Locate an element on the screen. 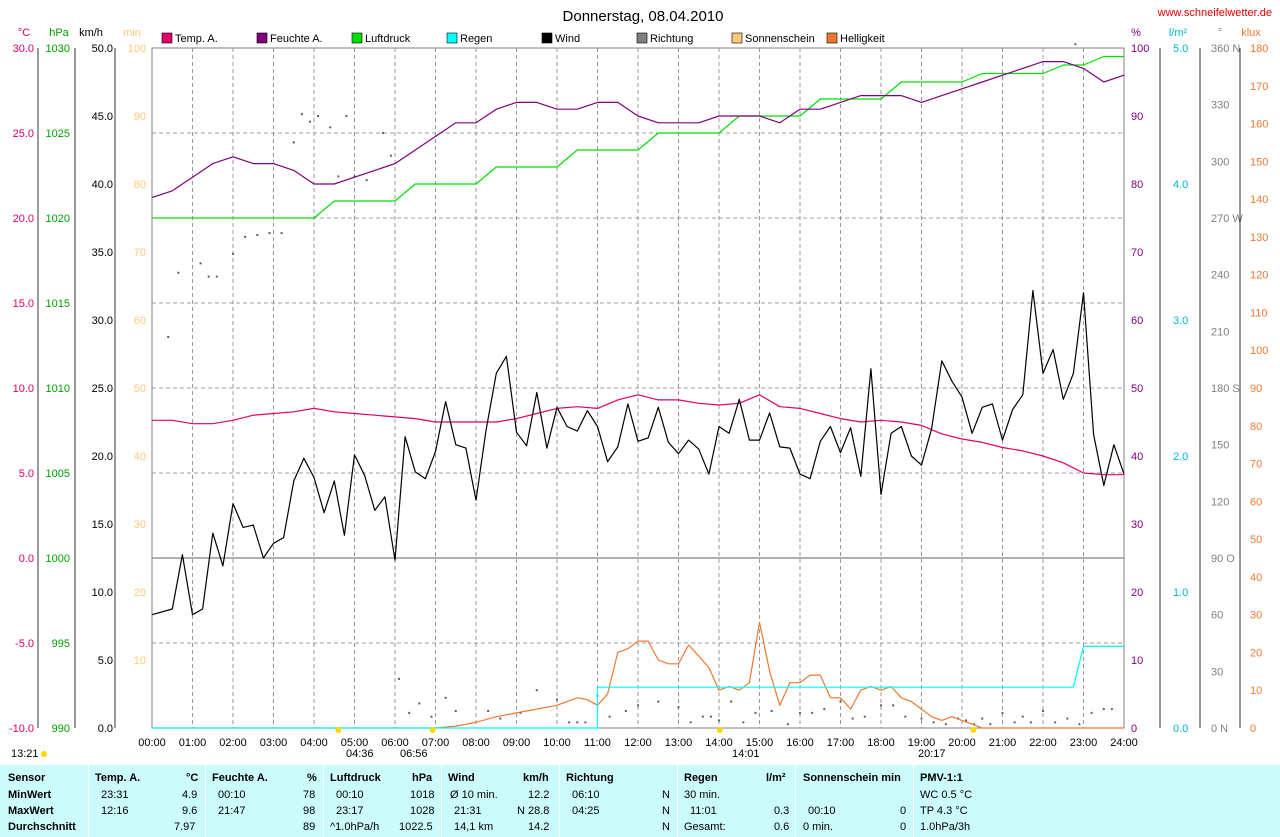  tick-label-lux: 120 is located at coordinates (1259, 276).